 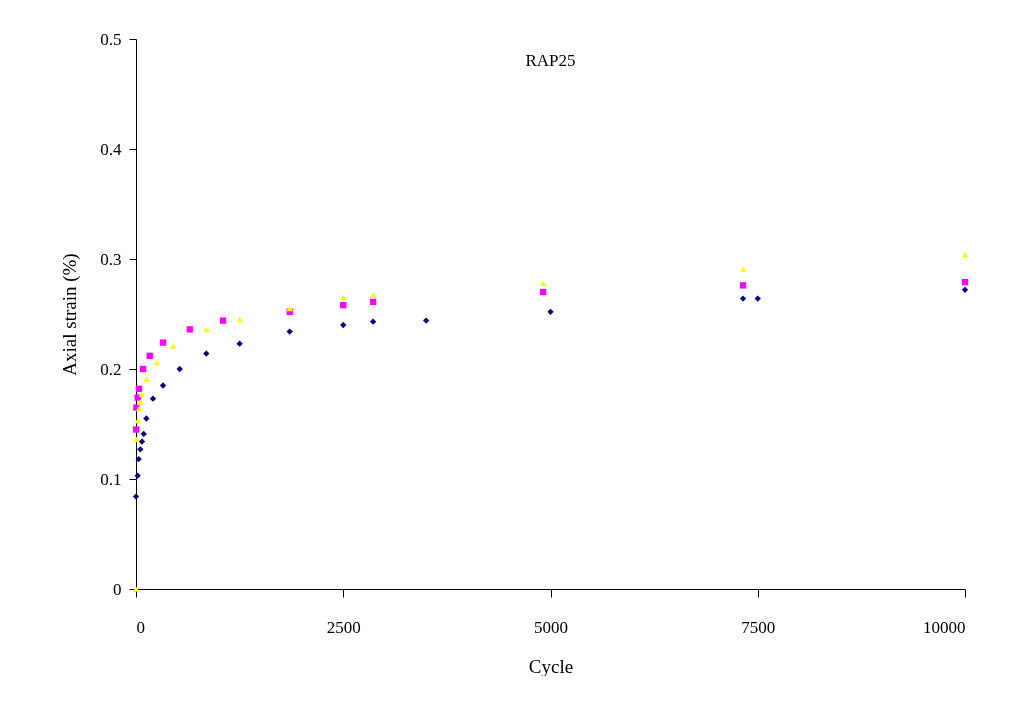 I want to click on x-tick-label: 0, so click(x=140, y=627).